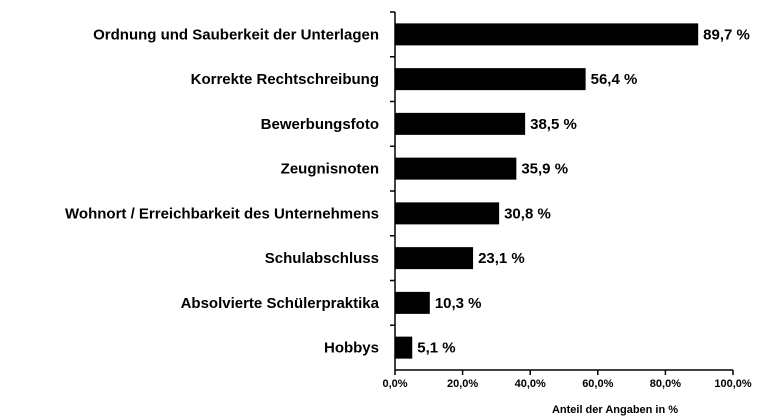 The width and height of the screenshot is (765, 417). I want to click on value-label: 10,3 %, so click(458, 303).